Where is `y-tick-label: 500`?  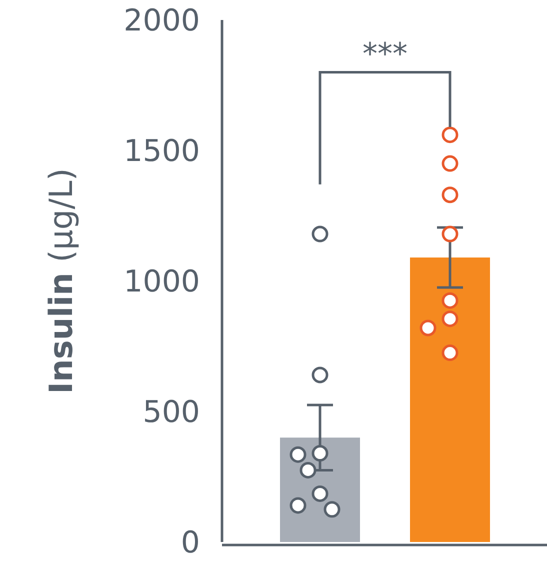
y-tick-label: 500 is located at coordinates (171, 412).